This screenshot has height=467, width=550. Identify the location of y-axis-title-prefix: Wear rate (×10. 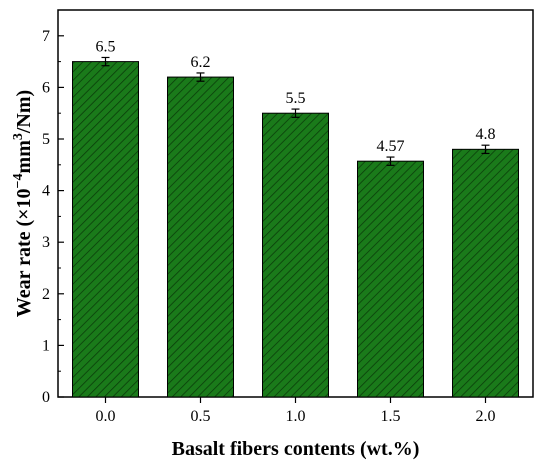
(24, 252).